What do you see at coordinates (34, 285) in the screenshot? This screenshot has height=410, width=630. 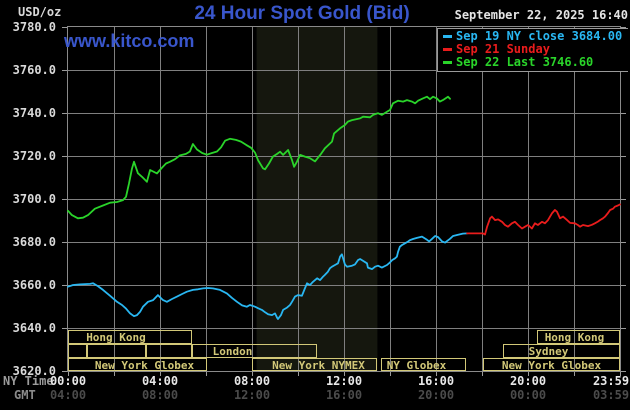 I see `y-axis-label: 3660.0` at bounding box center [34, 285].